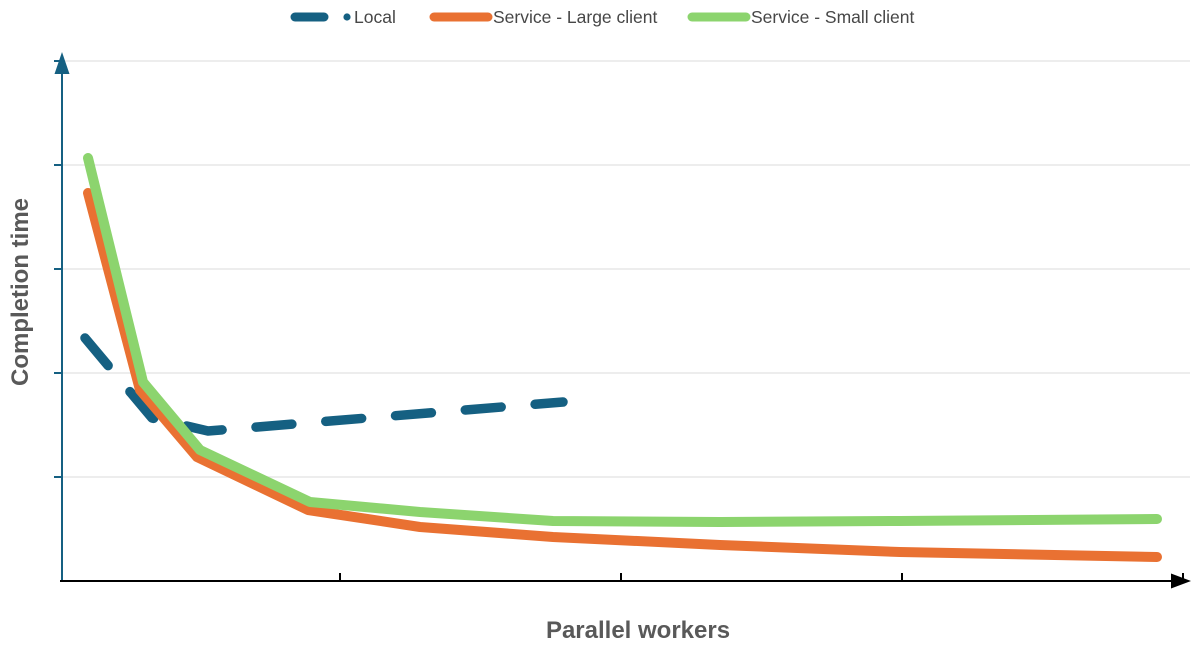  I want to click on x-axis-arrow-icon, so click(1181, 581).